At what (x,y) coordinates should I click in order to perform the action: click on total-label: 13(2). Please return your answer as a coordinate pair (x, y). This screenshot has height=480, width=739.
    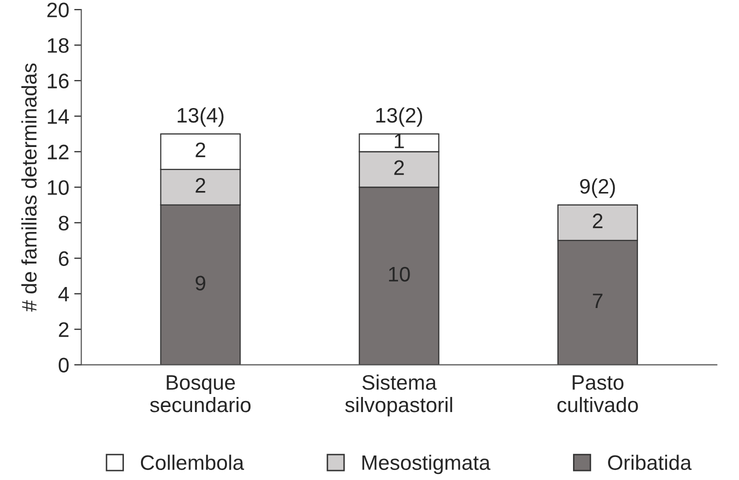
    Looking at the image, I should click on (399, 117).